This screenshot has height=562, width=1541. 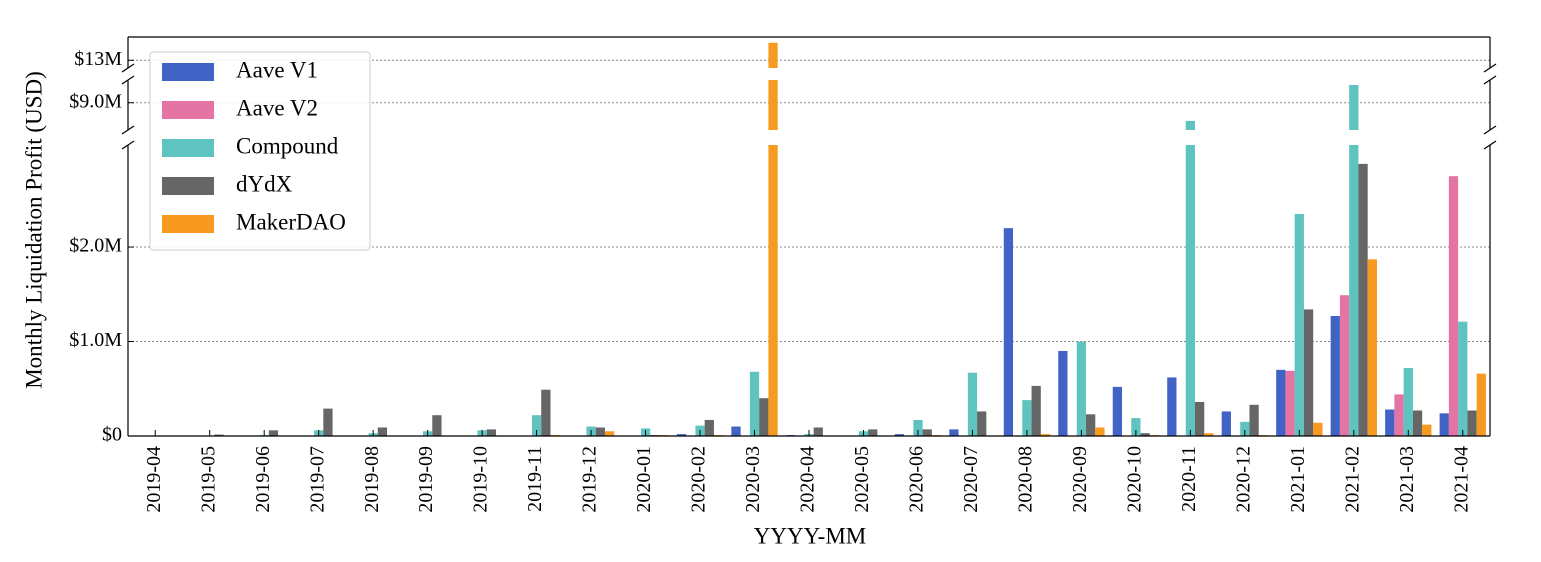 What do you see at coordinates (644, 479) in the screenshot?
I see `x-tick-label: 2020-01` at bounding box center [644, 479].